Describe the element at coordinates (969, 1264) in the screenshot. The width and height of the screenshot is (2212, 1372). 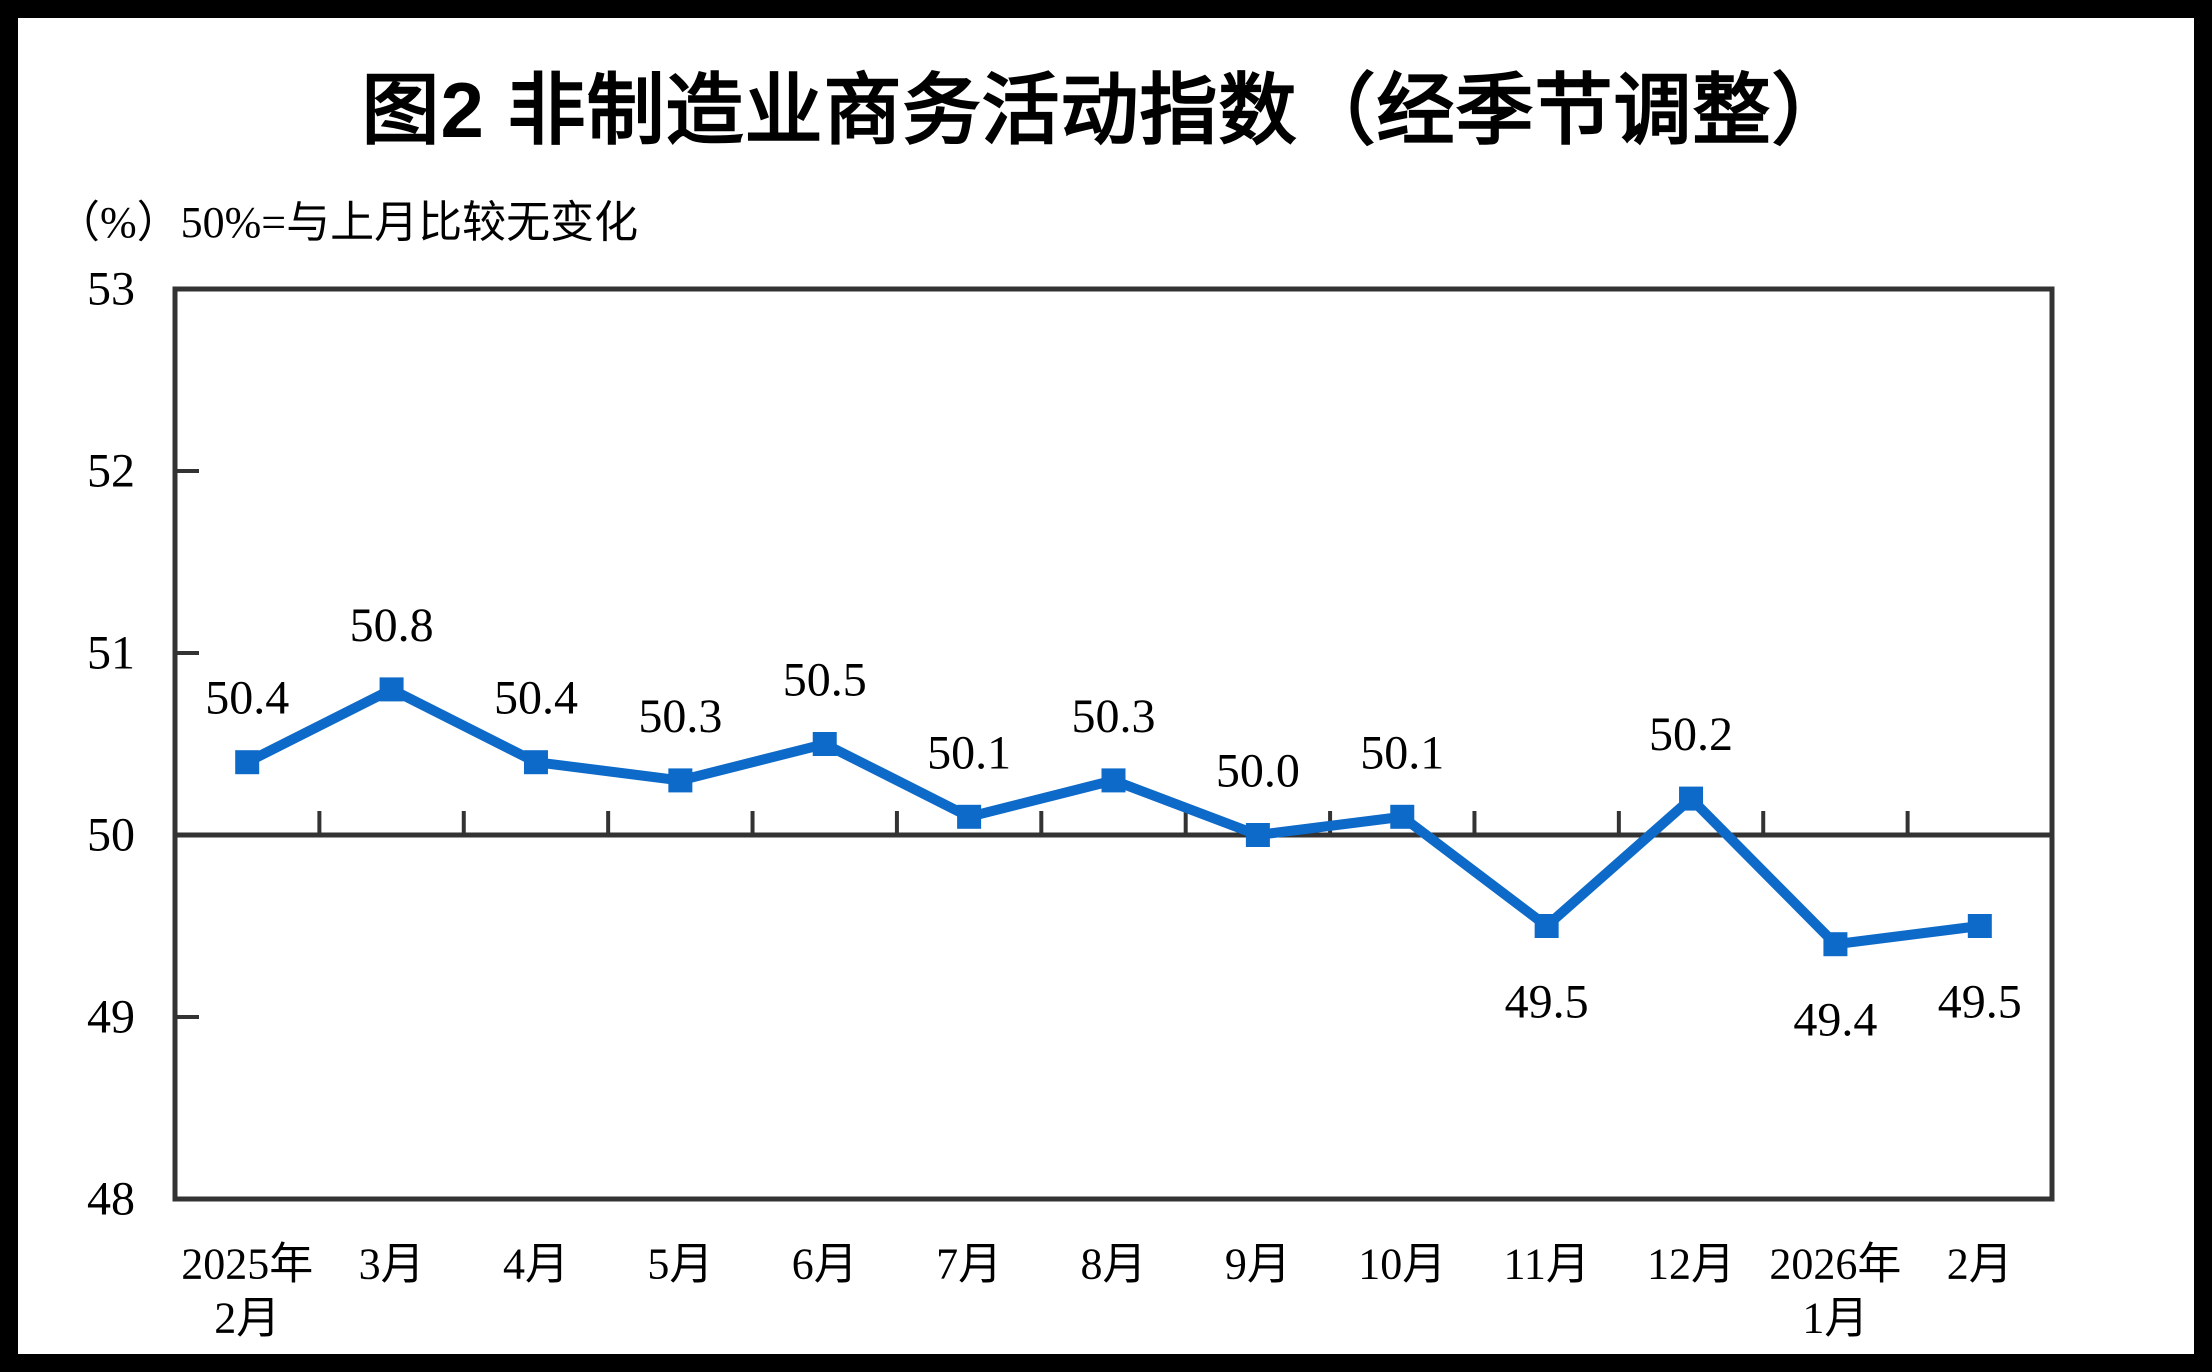
I see `x-axis-label: 7月` at that location.